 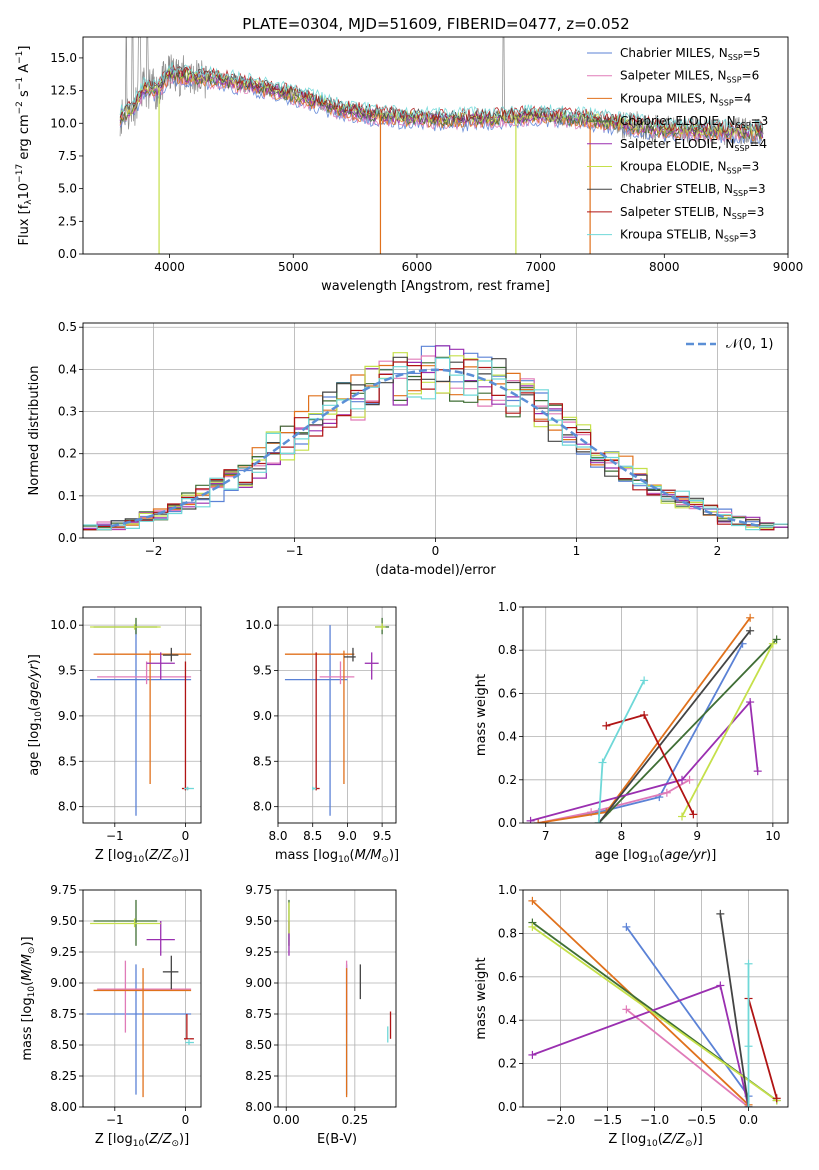 What do you see at coordinates (788, 267) in the screenshot?
I see `x-tick-label: 9000` at bounding box center [788, 267].